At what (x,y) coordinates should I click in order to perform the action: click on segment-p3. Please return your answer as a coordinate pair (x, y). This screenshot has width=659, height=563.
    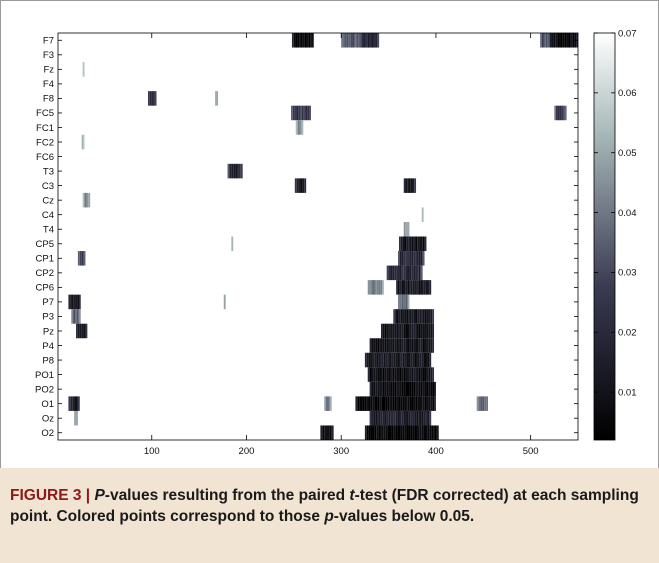
    Looking at the image, I should click on (76, 316).